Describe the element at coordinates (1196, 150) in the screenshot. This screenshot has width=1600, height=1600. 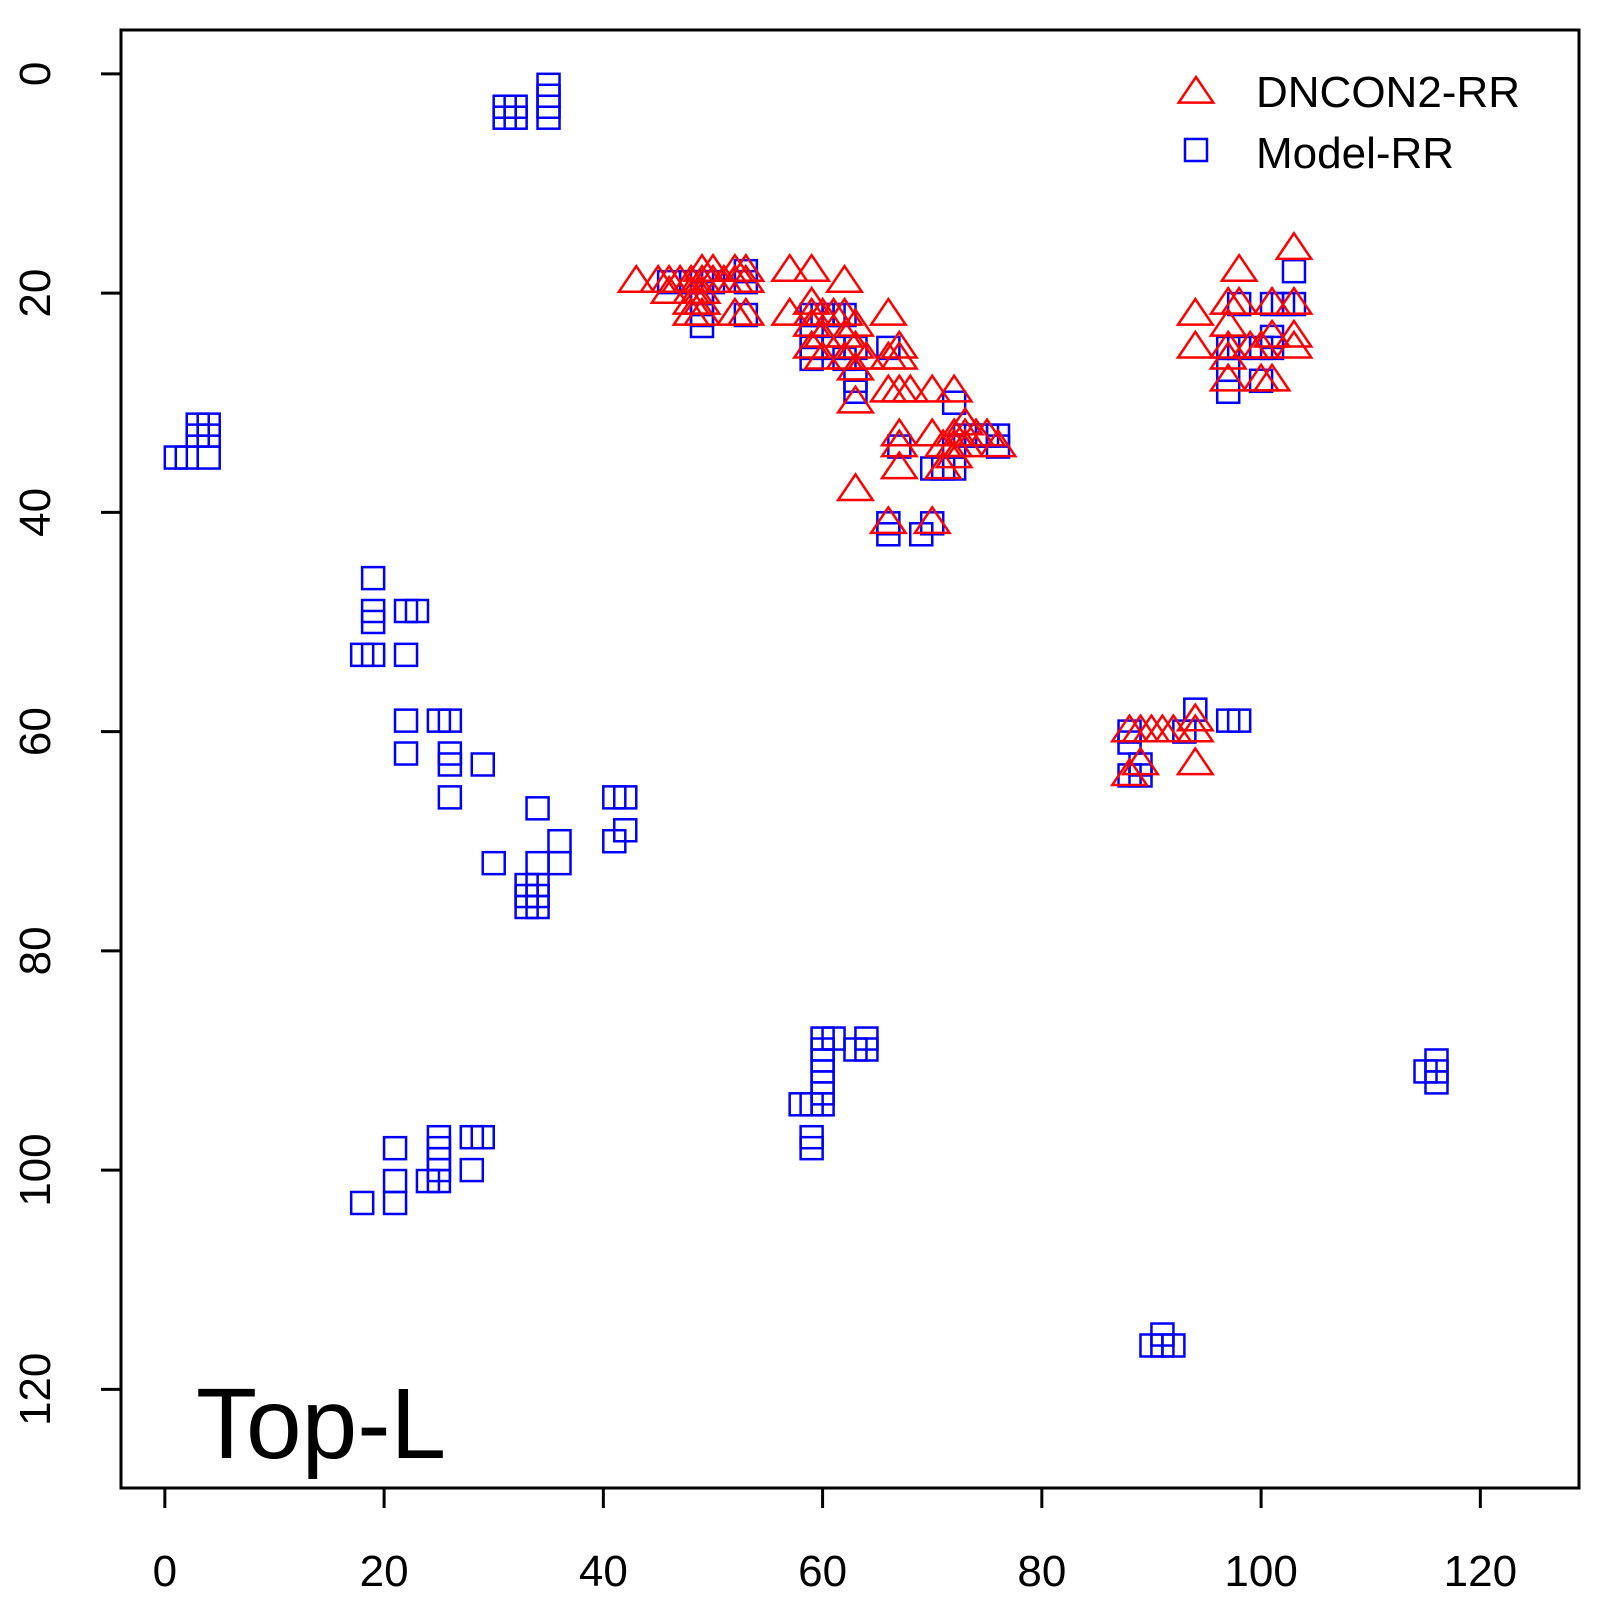
I see `legend-marker-model-rr` at that location.